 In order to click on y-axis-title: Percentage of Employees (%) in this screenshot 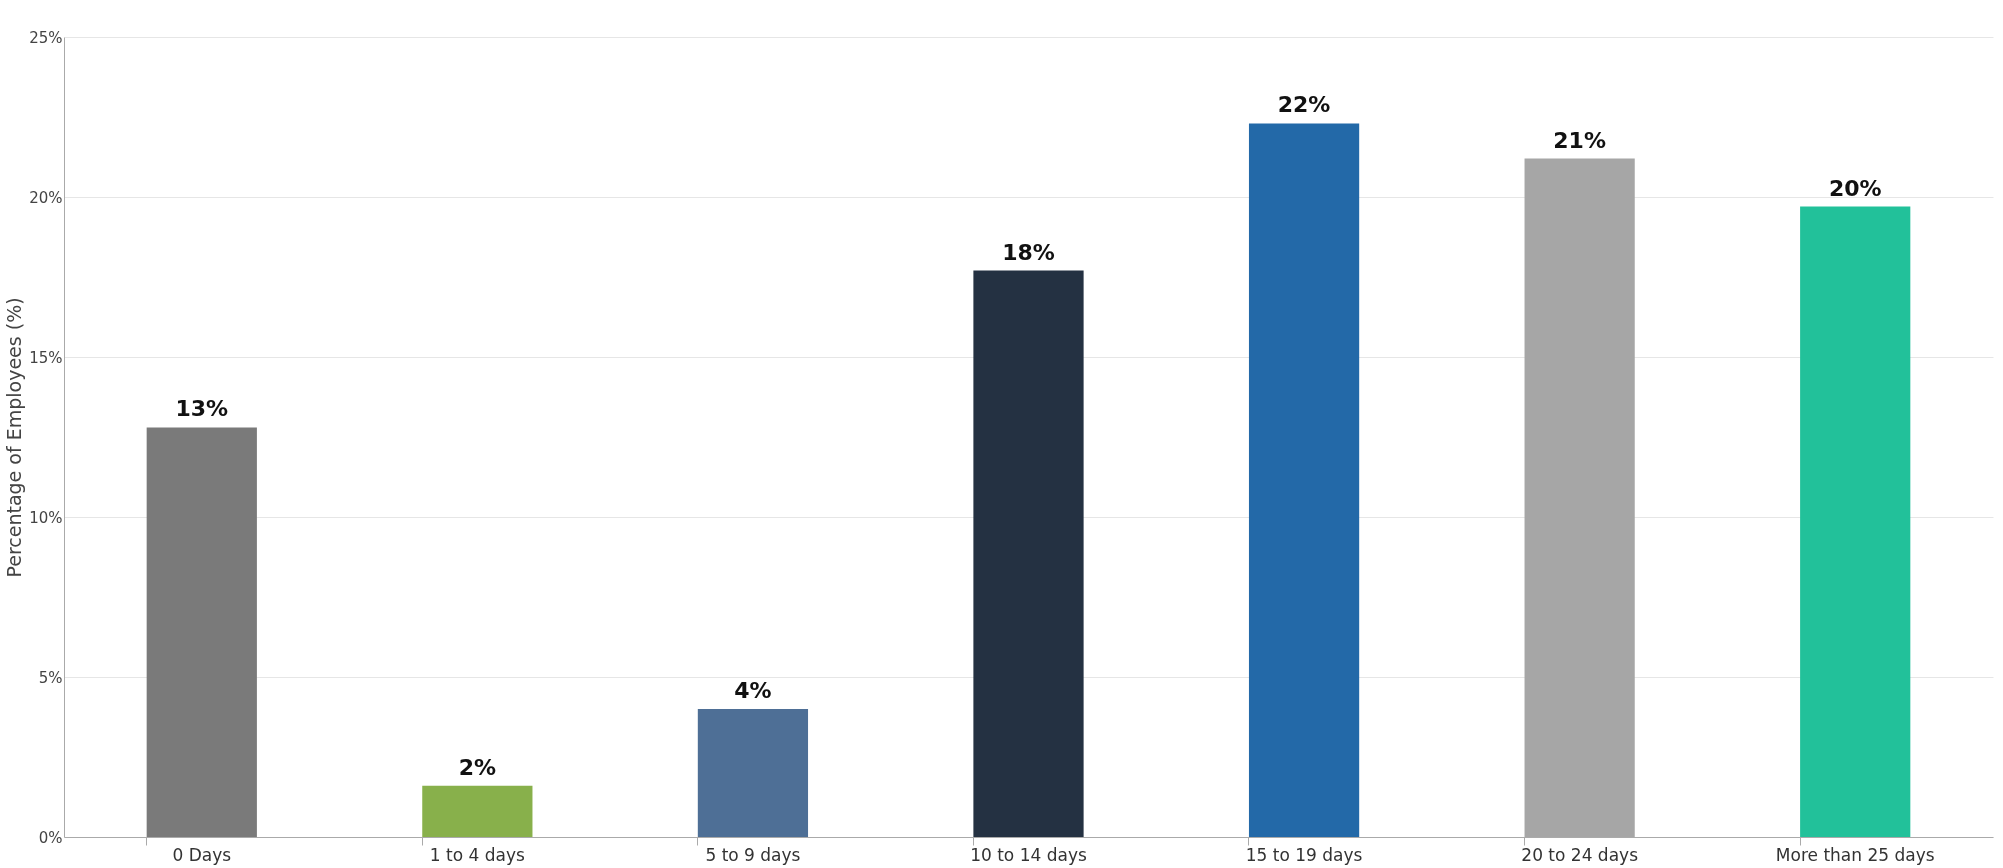, I will do `click(14, 437)`.